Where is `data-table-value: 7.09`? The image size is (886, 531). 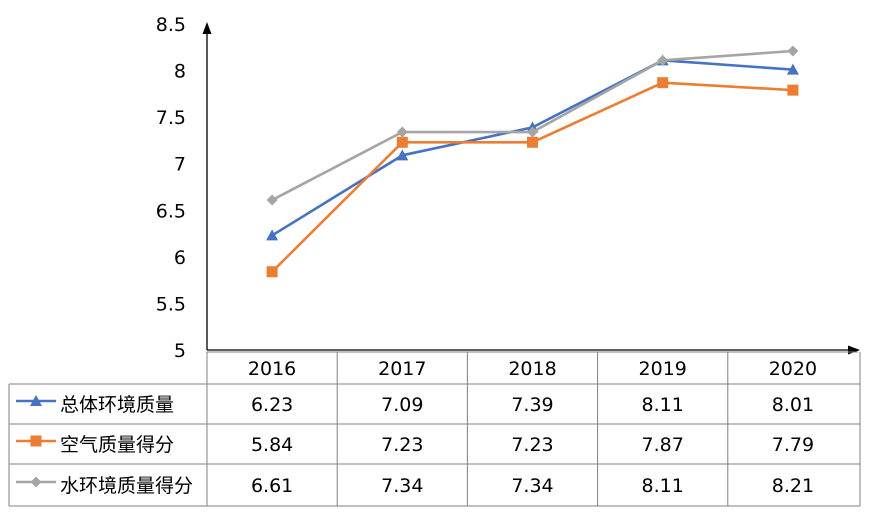
data-table-value: 7.09 is located at coordinates (402, 405).